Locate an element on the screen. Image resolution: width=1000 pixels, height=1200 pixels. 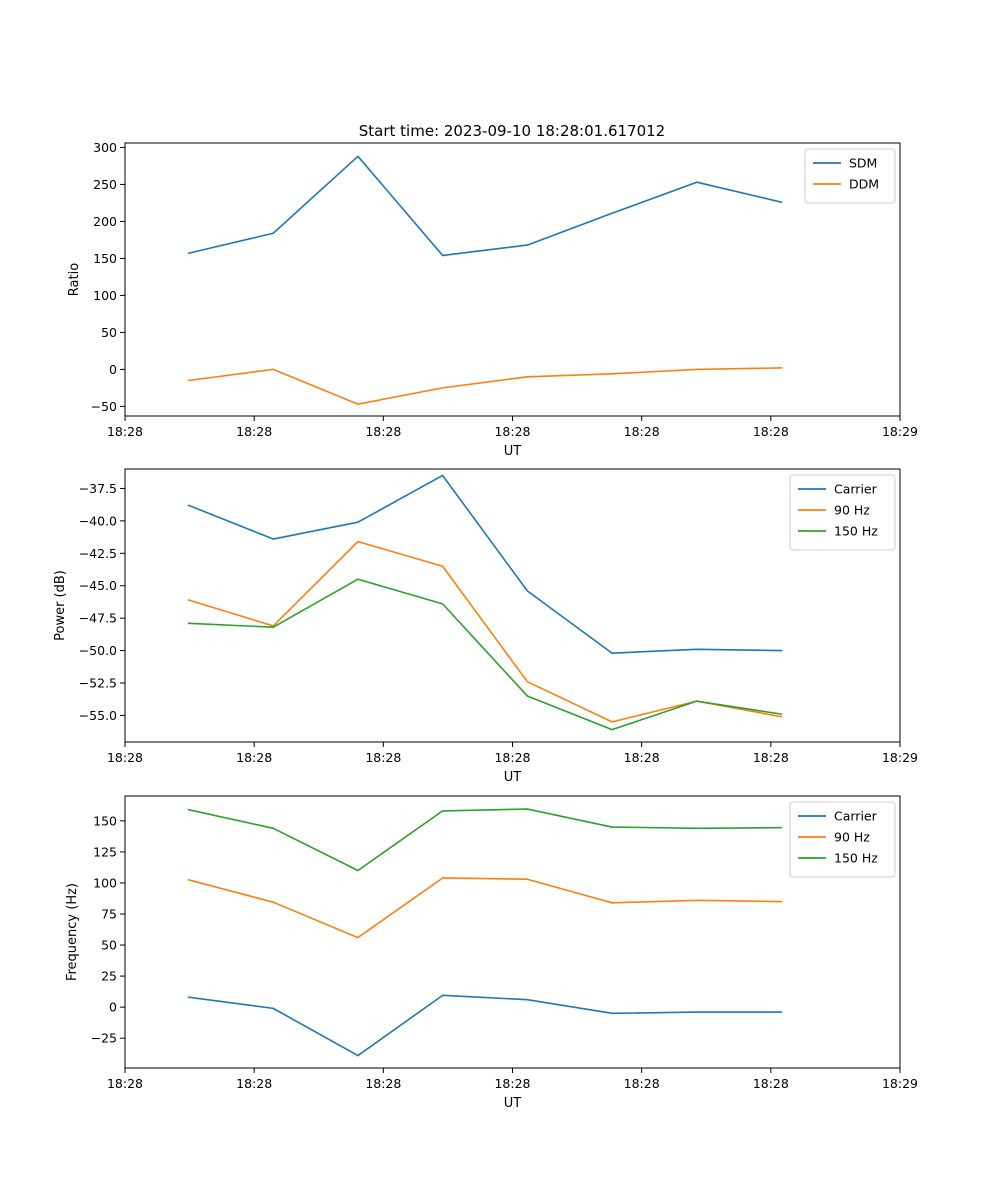
y-tick-label: −50 is located at coordinates (104, 406).